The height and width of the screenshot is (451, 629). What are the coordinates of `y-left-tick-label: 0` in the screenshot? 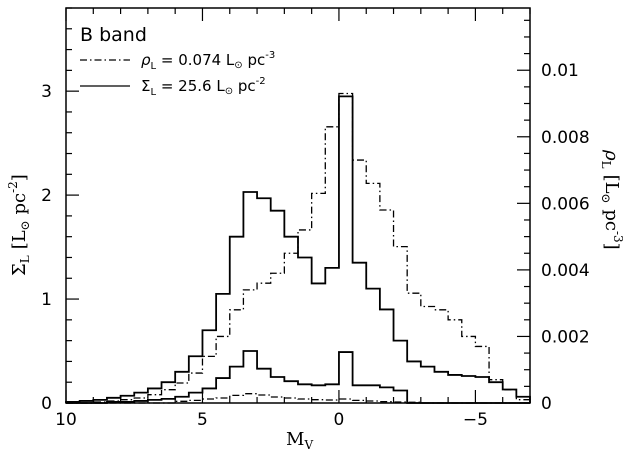 It's located at (46, 404).